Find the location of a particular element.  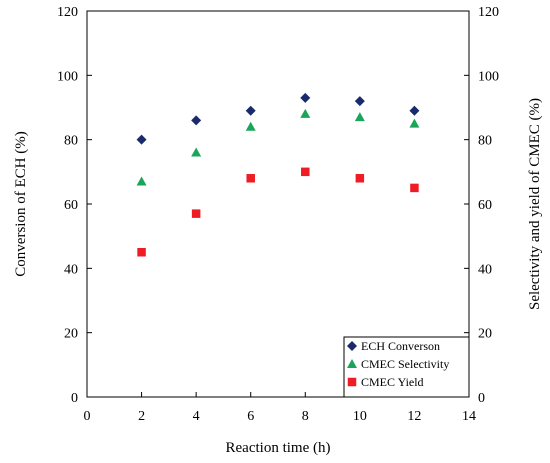

y-axis-left-title: Conversion of ECH (%) is located at coordinates (21, 203).